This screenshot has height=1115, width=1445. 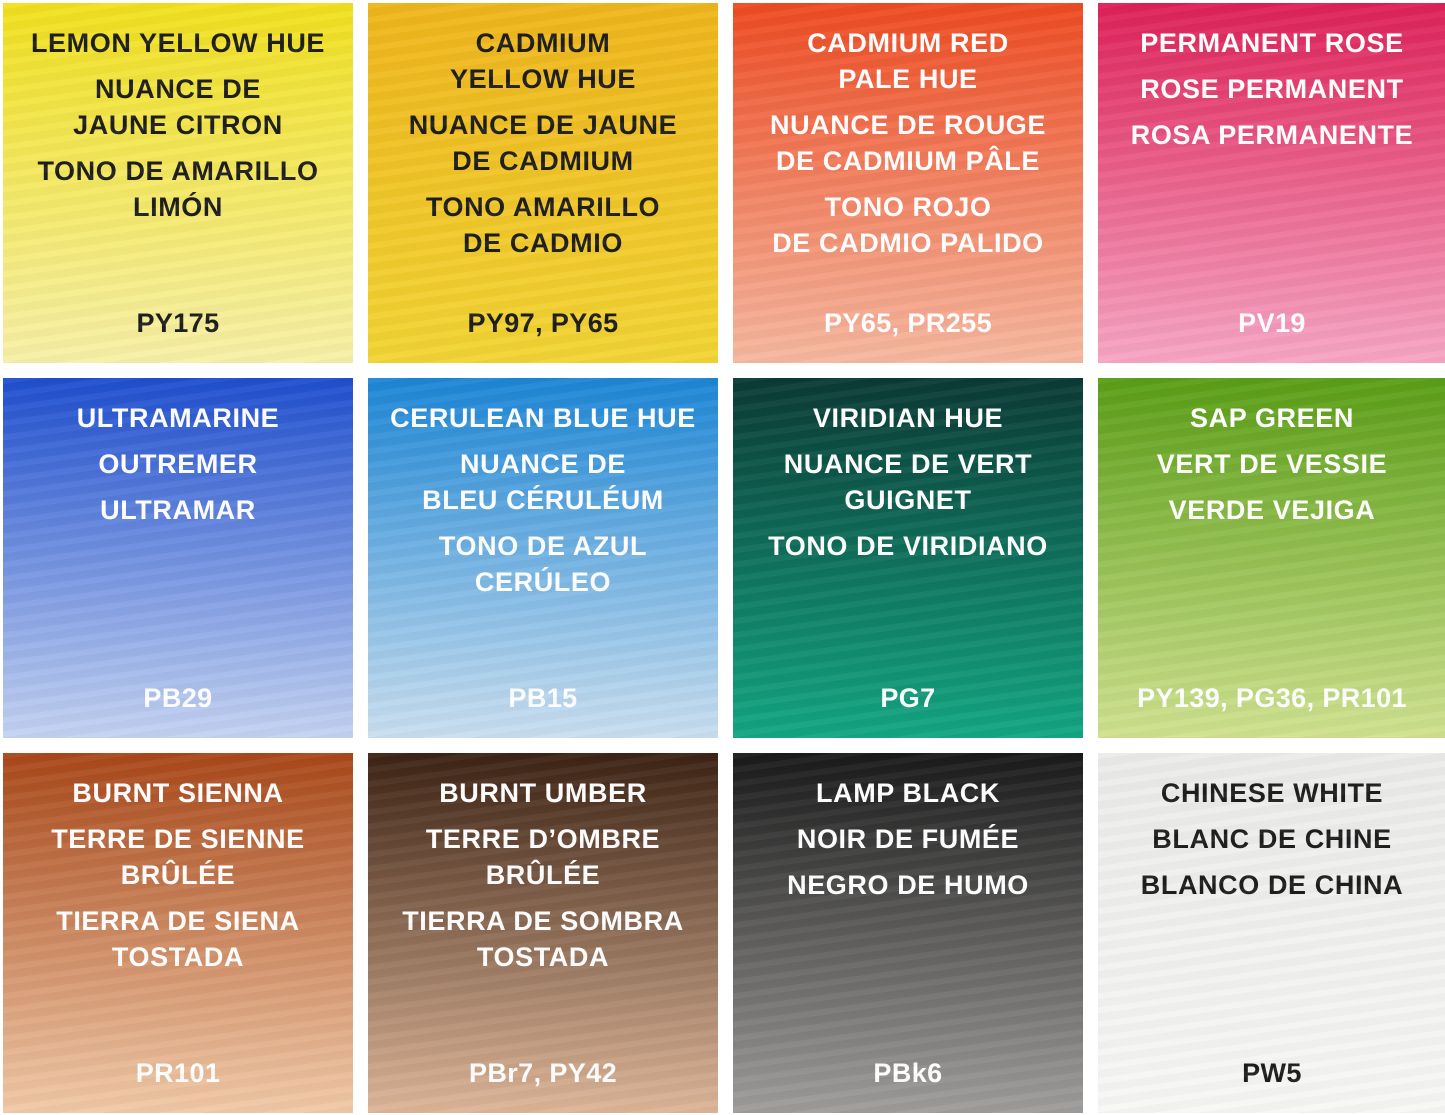 What do you see at coordinates (178, 189) in the screenshot?
I see `color-name-group: TONO DE AMARILLO LIMÓN` at bounding box center [178, 189].